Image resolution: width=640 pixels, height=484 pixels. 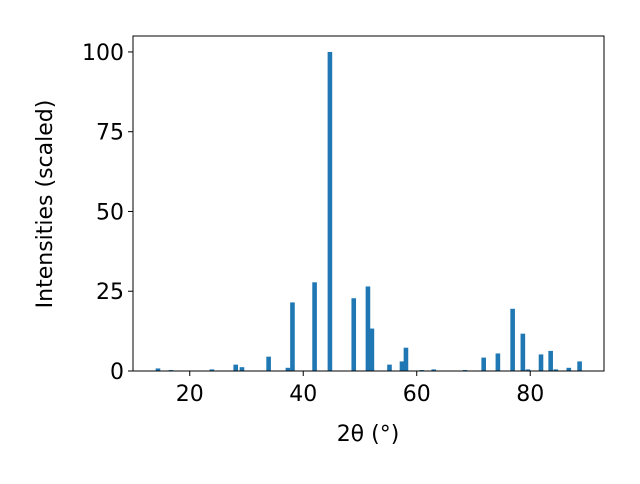 What do you see at coordinates (103, 53) in the screenshot?
I see `y-tick-label: 100` at bounding box center [103, 53].